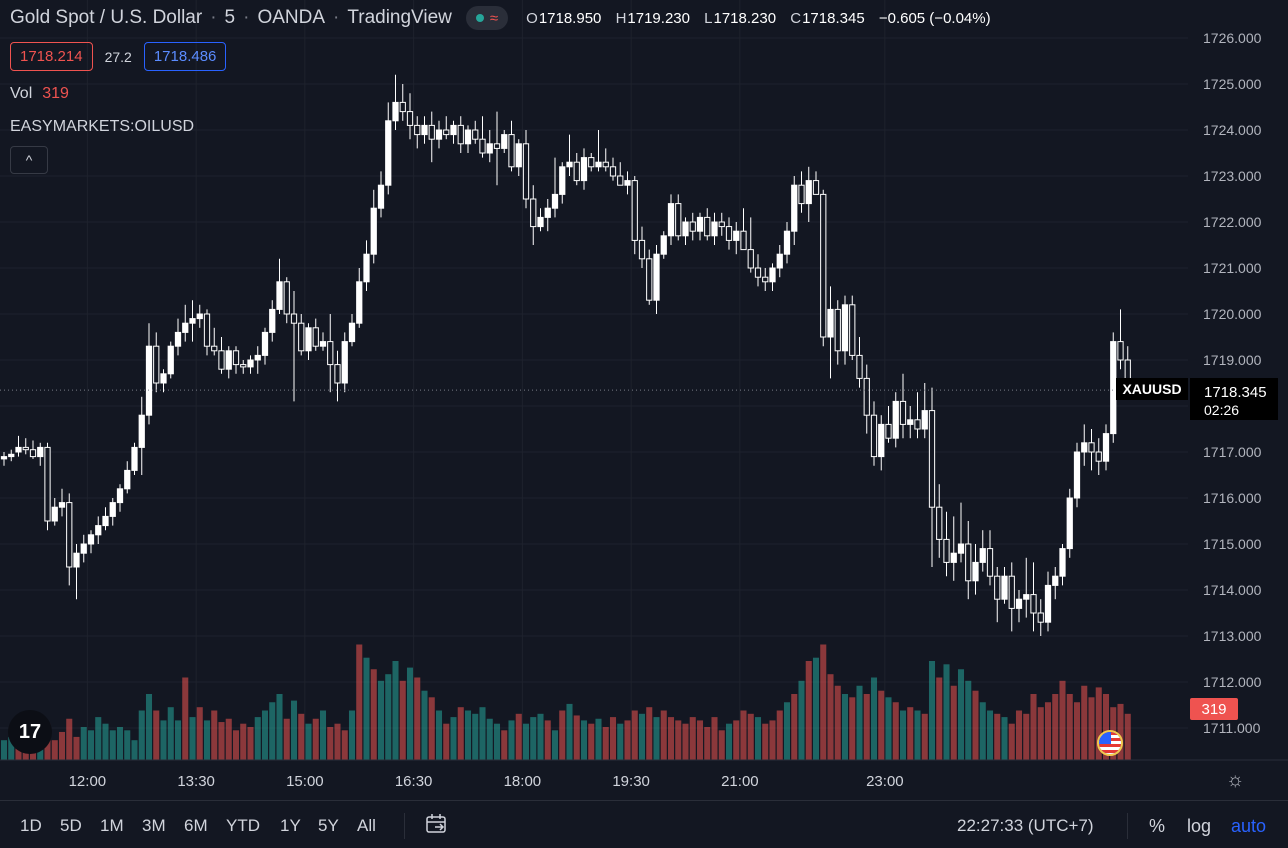 Image resolution: width=1288 pixels, height=848 pixels. What do you see at coordinates (1232, 728) in the screenshot?
I see `y-tick-label: 1711.000` at bounding box center [1232, 728].